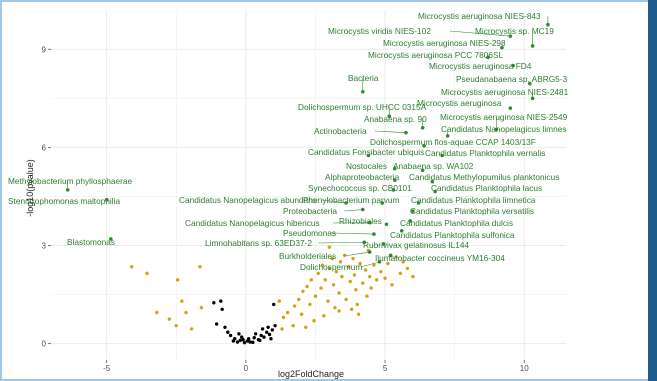  What do you see at coordinates (362, 177) in the screenshot?
I see `point-label-alphaproteobacteria: Alphaproteobacteria` at bounding box center [362, 177].